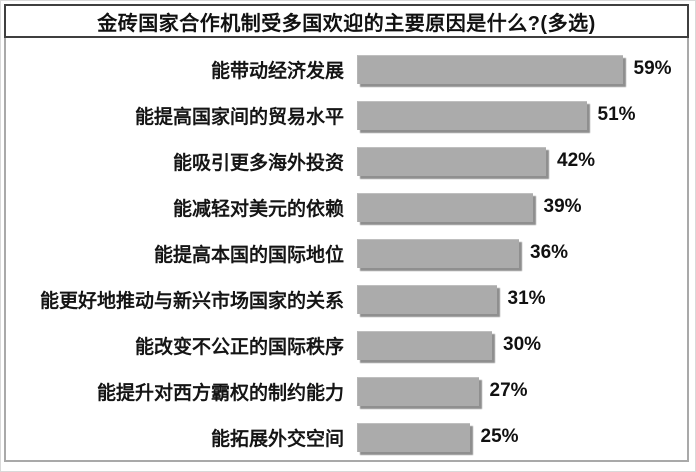 The image size is (696, 472). What do you see at coordinates (277, 439) in the screenshot?
I see `bar-category-label: 能拓展外交空间` at bounding box center [277, 439].